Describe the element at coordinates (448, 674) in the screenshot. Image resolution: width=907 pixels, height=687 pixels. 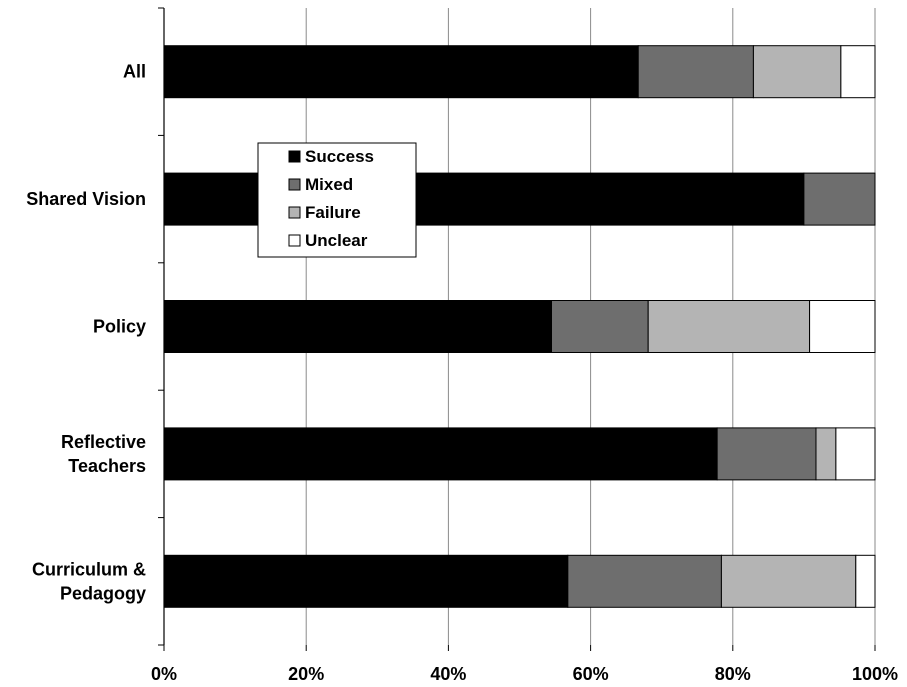
I see `x-tick-label-40: 40%` at that location.